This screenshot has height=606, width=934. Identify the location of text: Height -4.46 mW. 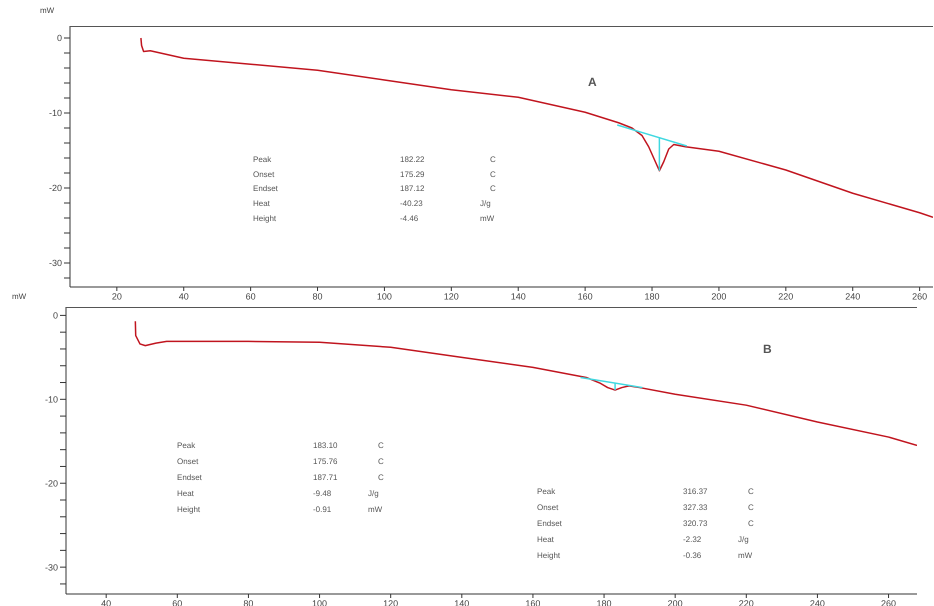
(373, 218).